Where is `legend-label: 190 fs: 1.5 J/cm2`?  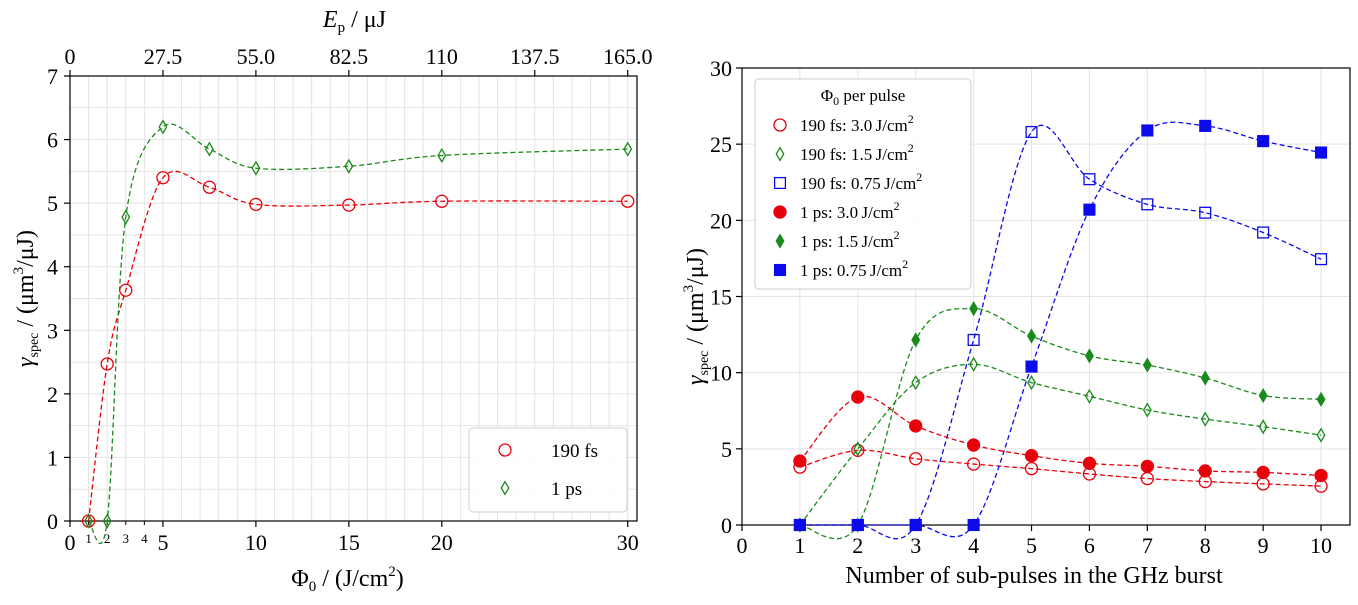
legend-label: 190 fs: 1.5 J/cm2 is located at coordinates (857, 152).